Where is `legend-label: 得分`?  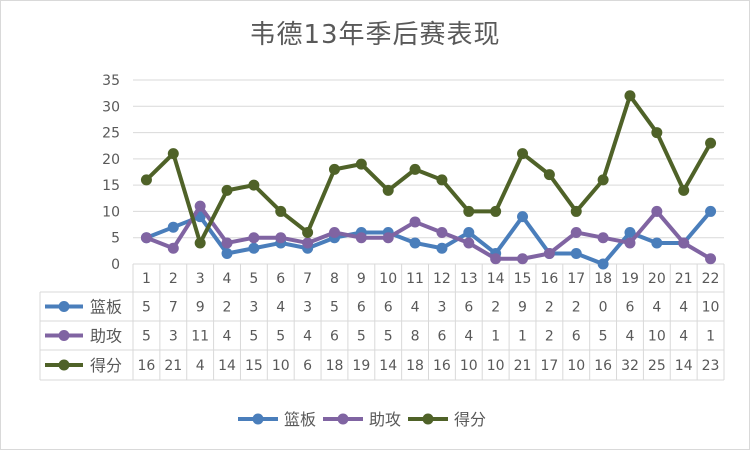 legend-label: 得分 is located at coordinates (470, 419).